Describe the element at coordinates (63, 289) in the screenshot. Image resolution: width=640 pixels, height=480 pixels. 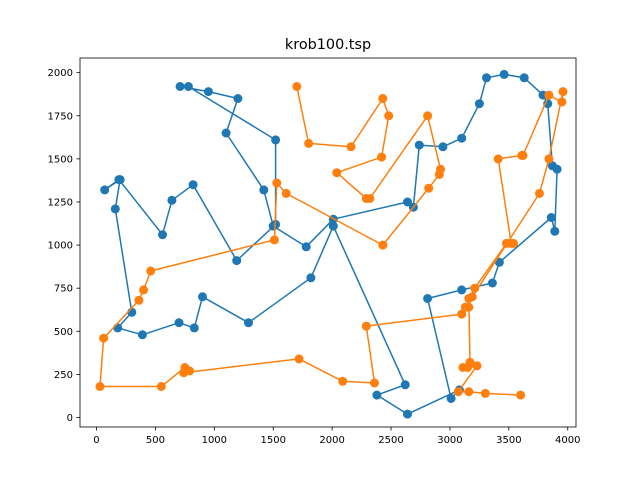
I see `y-tick-label: 750` at that location.